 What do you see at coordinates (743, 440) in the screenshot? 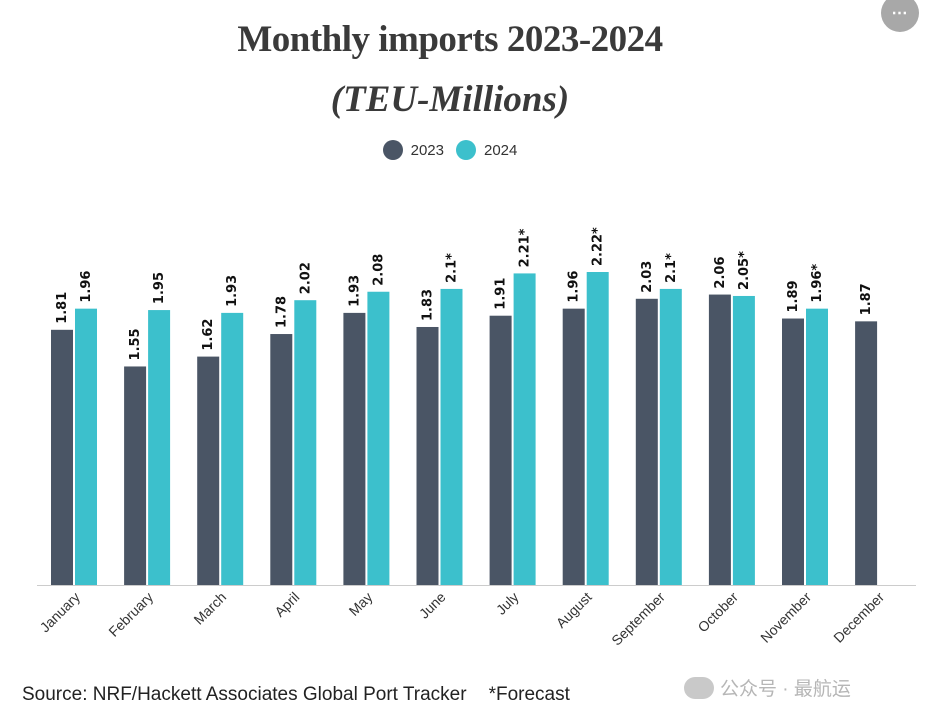
I see `bar-2024-october` at bounding box center [743, 440].